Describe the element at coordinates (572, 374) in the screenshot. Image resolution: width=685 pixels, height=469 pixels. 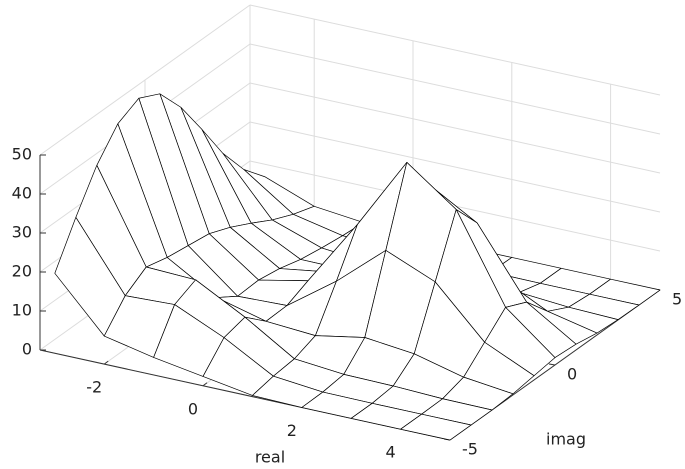
I see `y-tick-label: 0` at that location.